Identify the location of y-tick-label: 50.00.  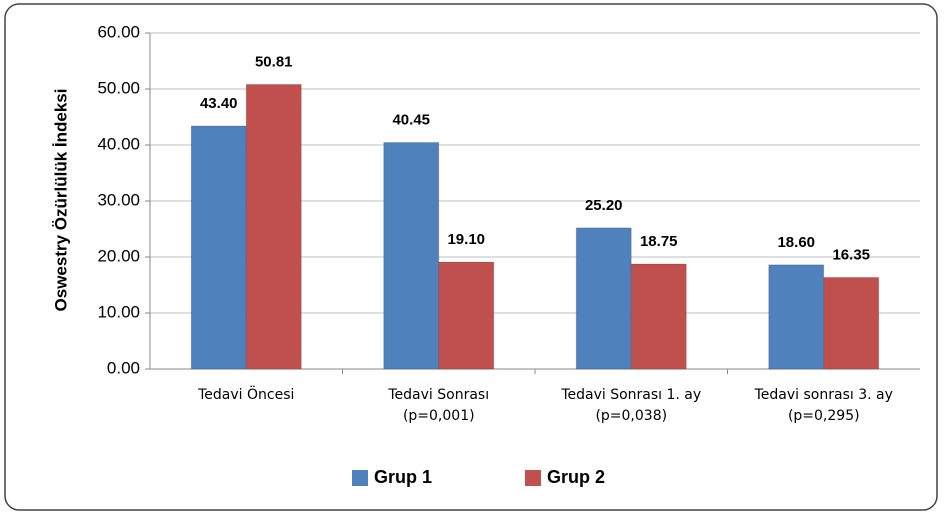
(118, 87).